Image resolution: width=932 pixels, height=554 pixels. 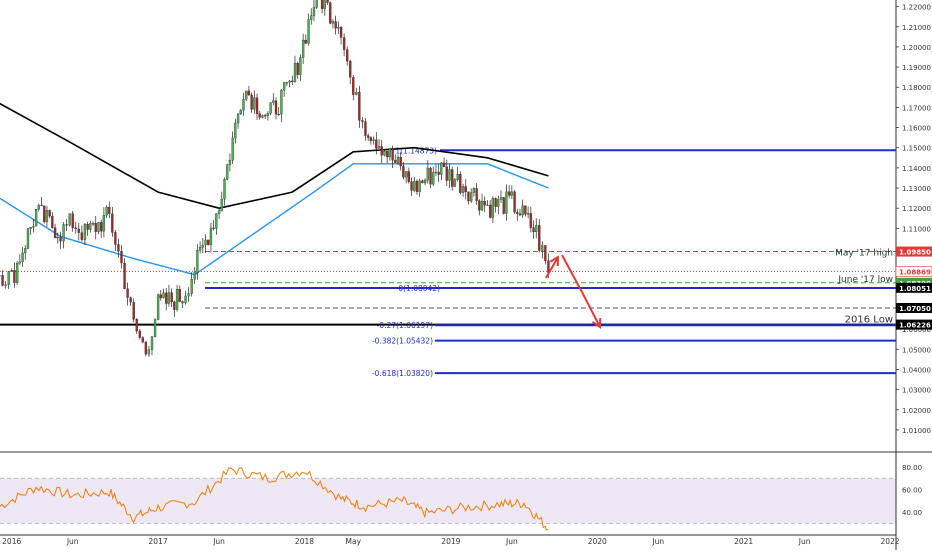 What do you see at coordinates (916, 189) in the screenshot?
I see `price-tick-label: 1.13000` at bounding box center [916, 189].